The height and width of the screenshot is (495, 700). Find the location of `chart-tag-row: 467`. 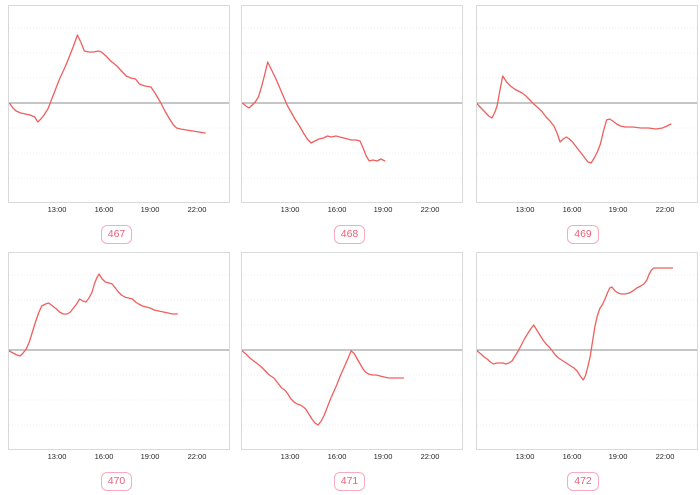

chart-tag-row: 467 is located at coordinates (116, 234).